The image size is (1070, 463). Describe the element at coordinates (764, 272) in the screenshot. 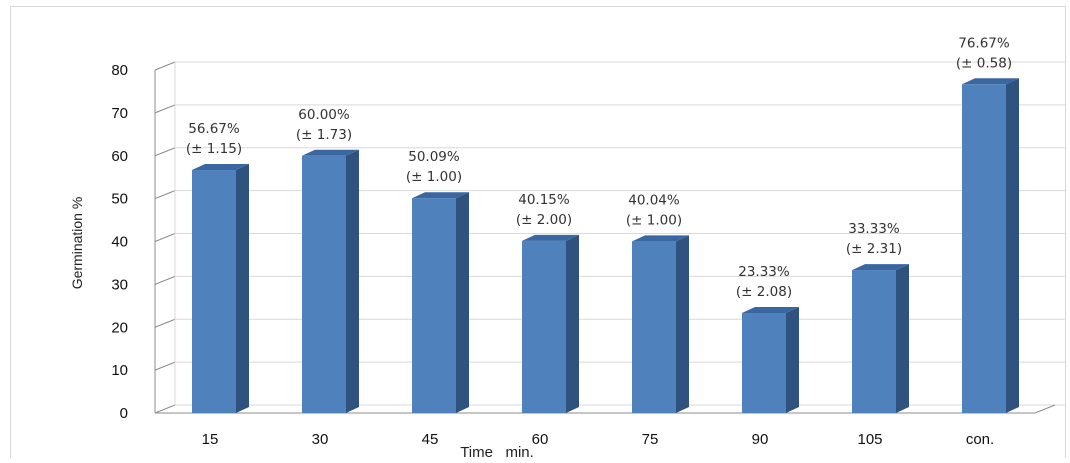

I see `data-label-value: 23.33%` at that location.